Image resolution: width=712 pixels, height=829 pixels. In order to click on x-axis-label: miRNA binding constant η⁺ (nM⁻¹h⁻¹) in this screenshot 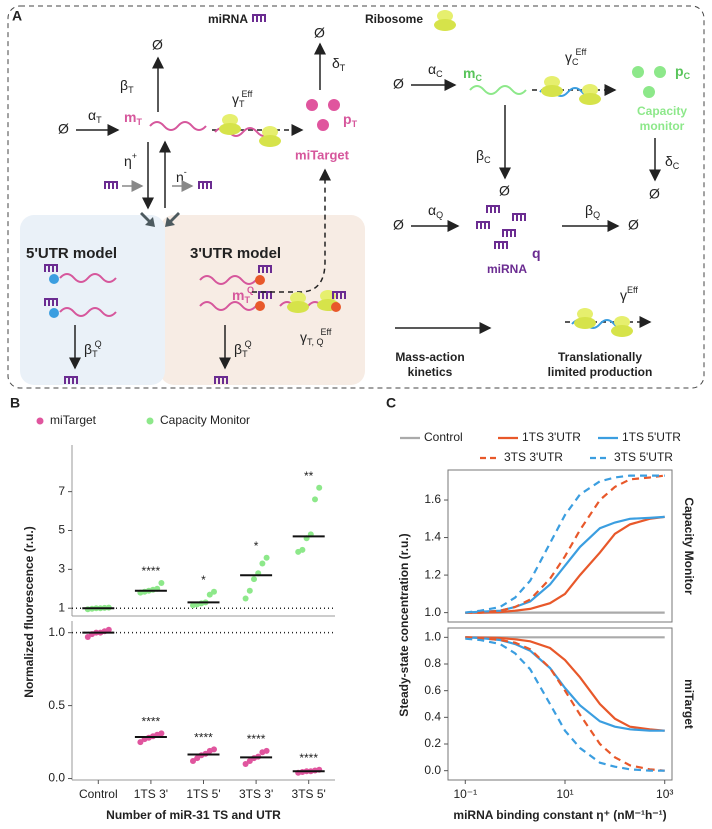, I will do `click(559, 815)`.